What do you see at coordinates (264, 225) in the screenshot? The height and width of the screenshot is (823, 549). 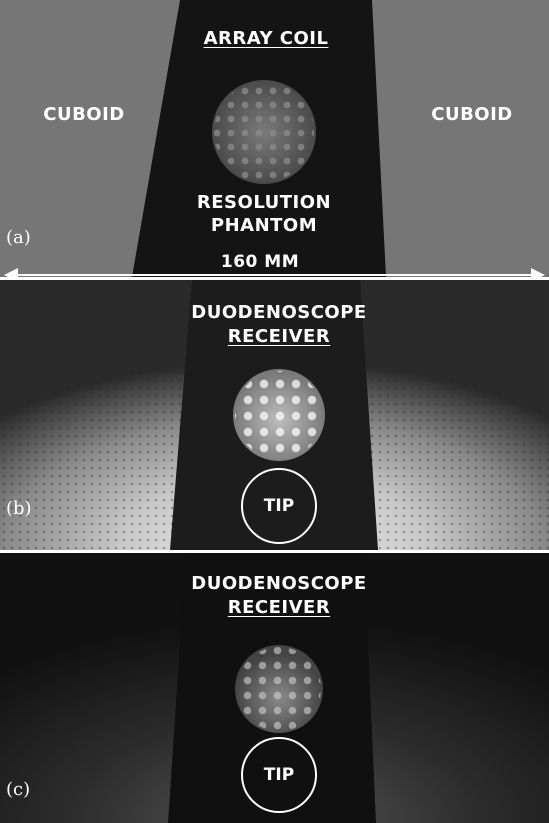 I see `panel-a-phantom-label-line2: PHANTOM` at bounding box center [264, 225].